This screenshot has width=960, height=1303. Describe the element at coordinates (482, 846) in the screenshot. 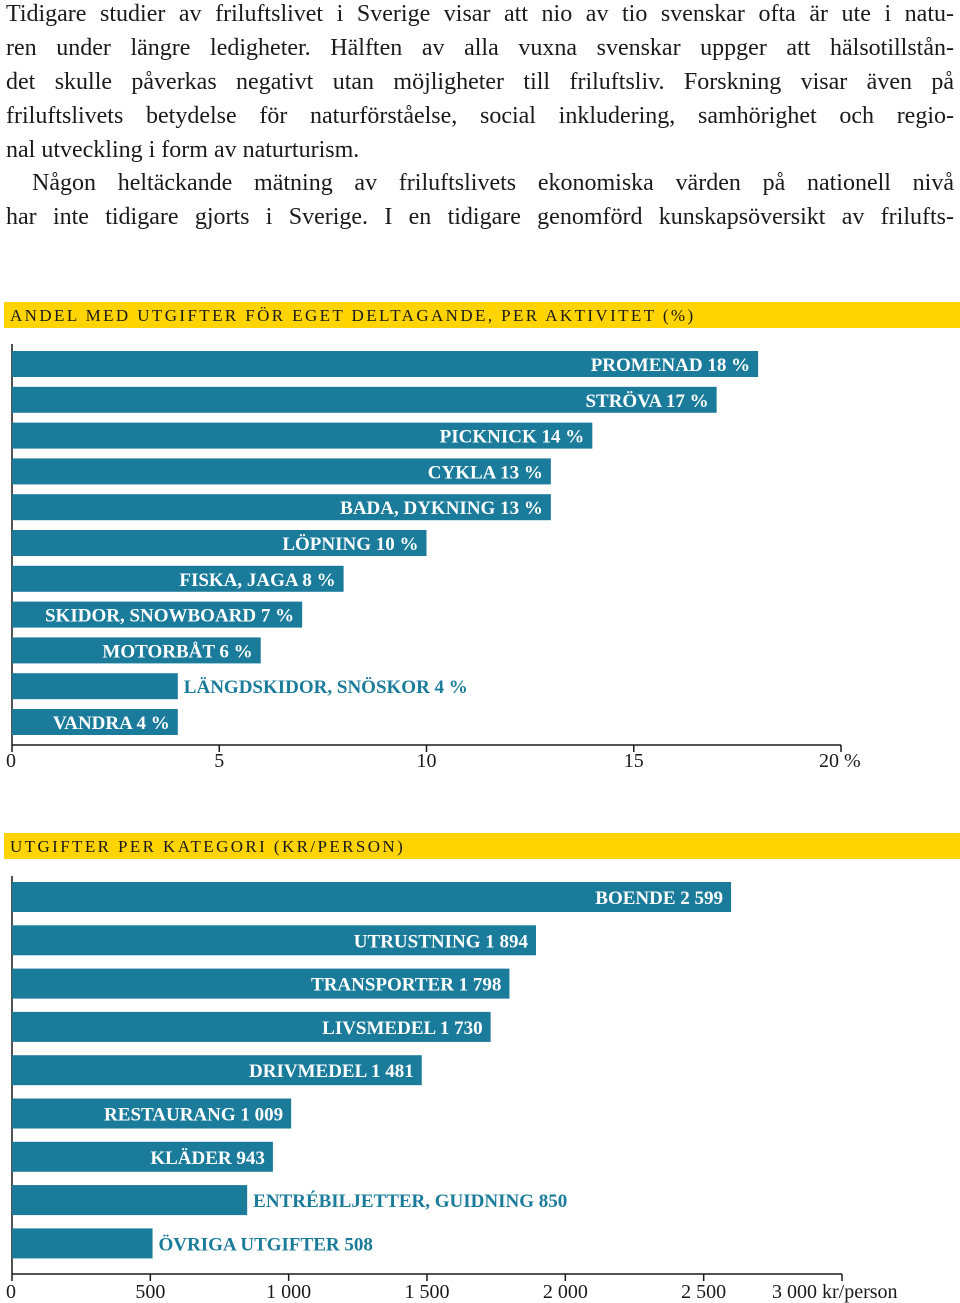

I see `chart-2-title: UTGIFTER PER KATEGORI (KR/PERSON)` at that location.